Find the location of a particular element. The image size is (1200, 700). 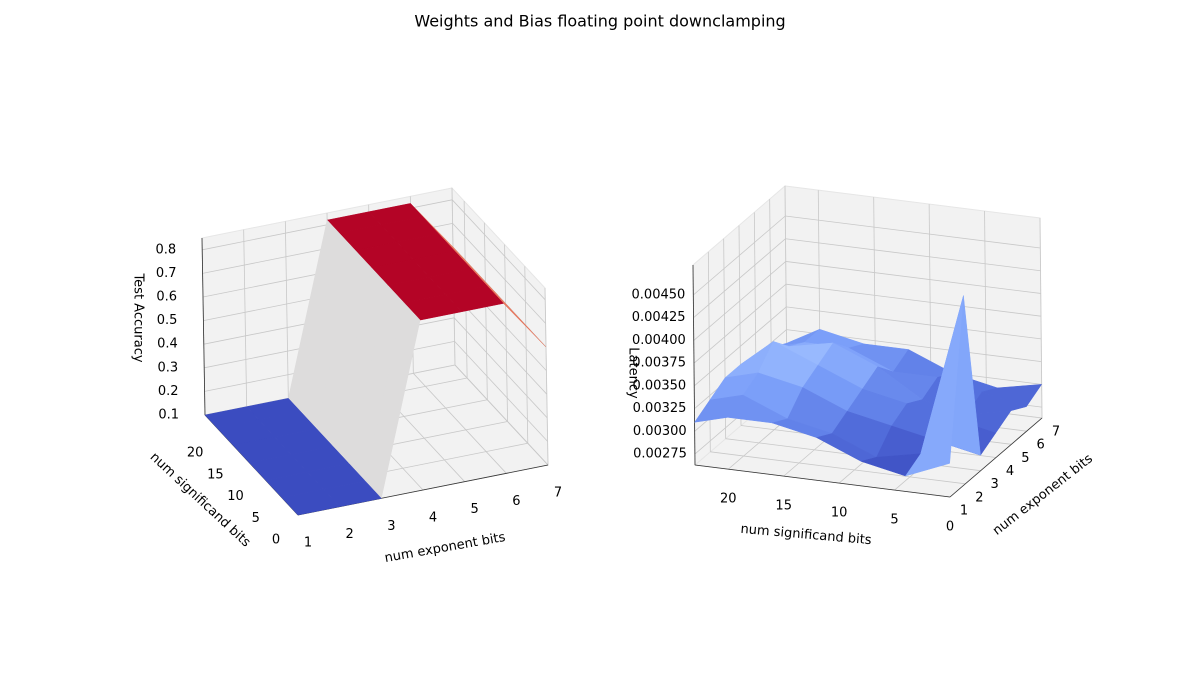

z-tick-label: 0.00275 is located at coordinates (660, 454).